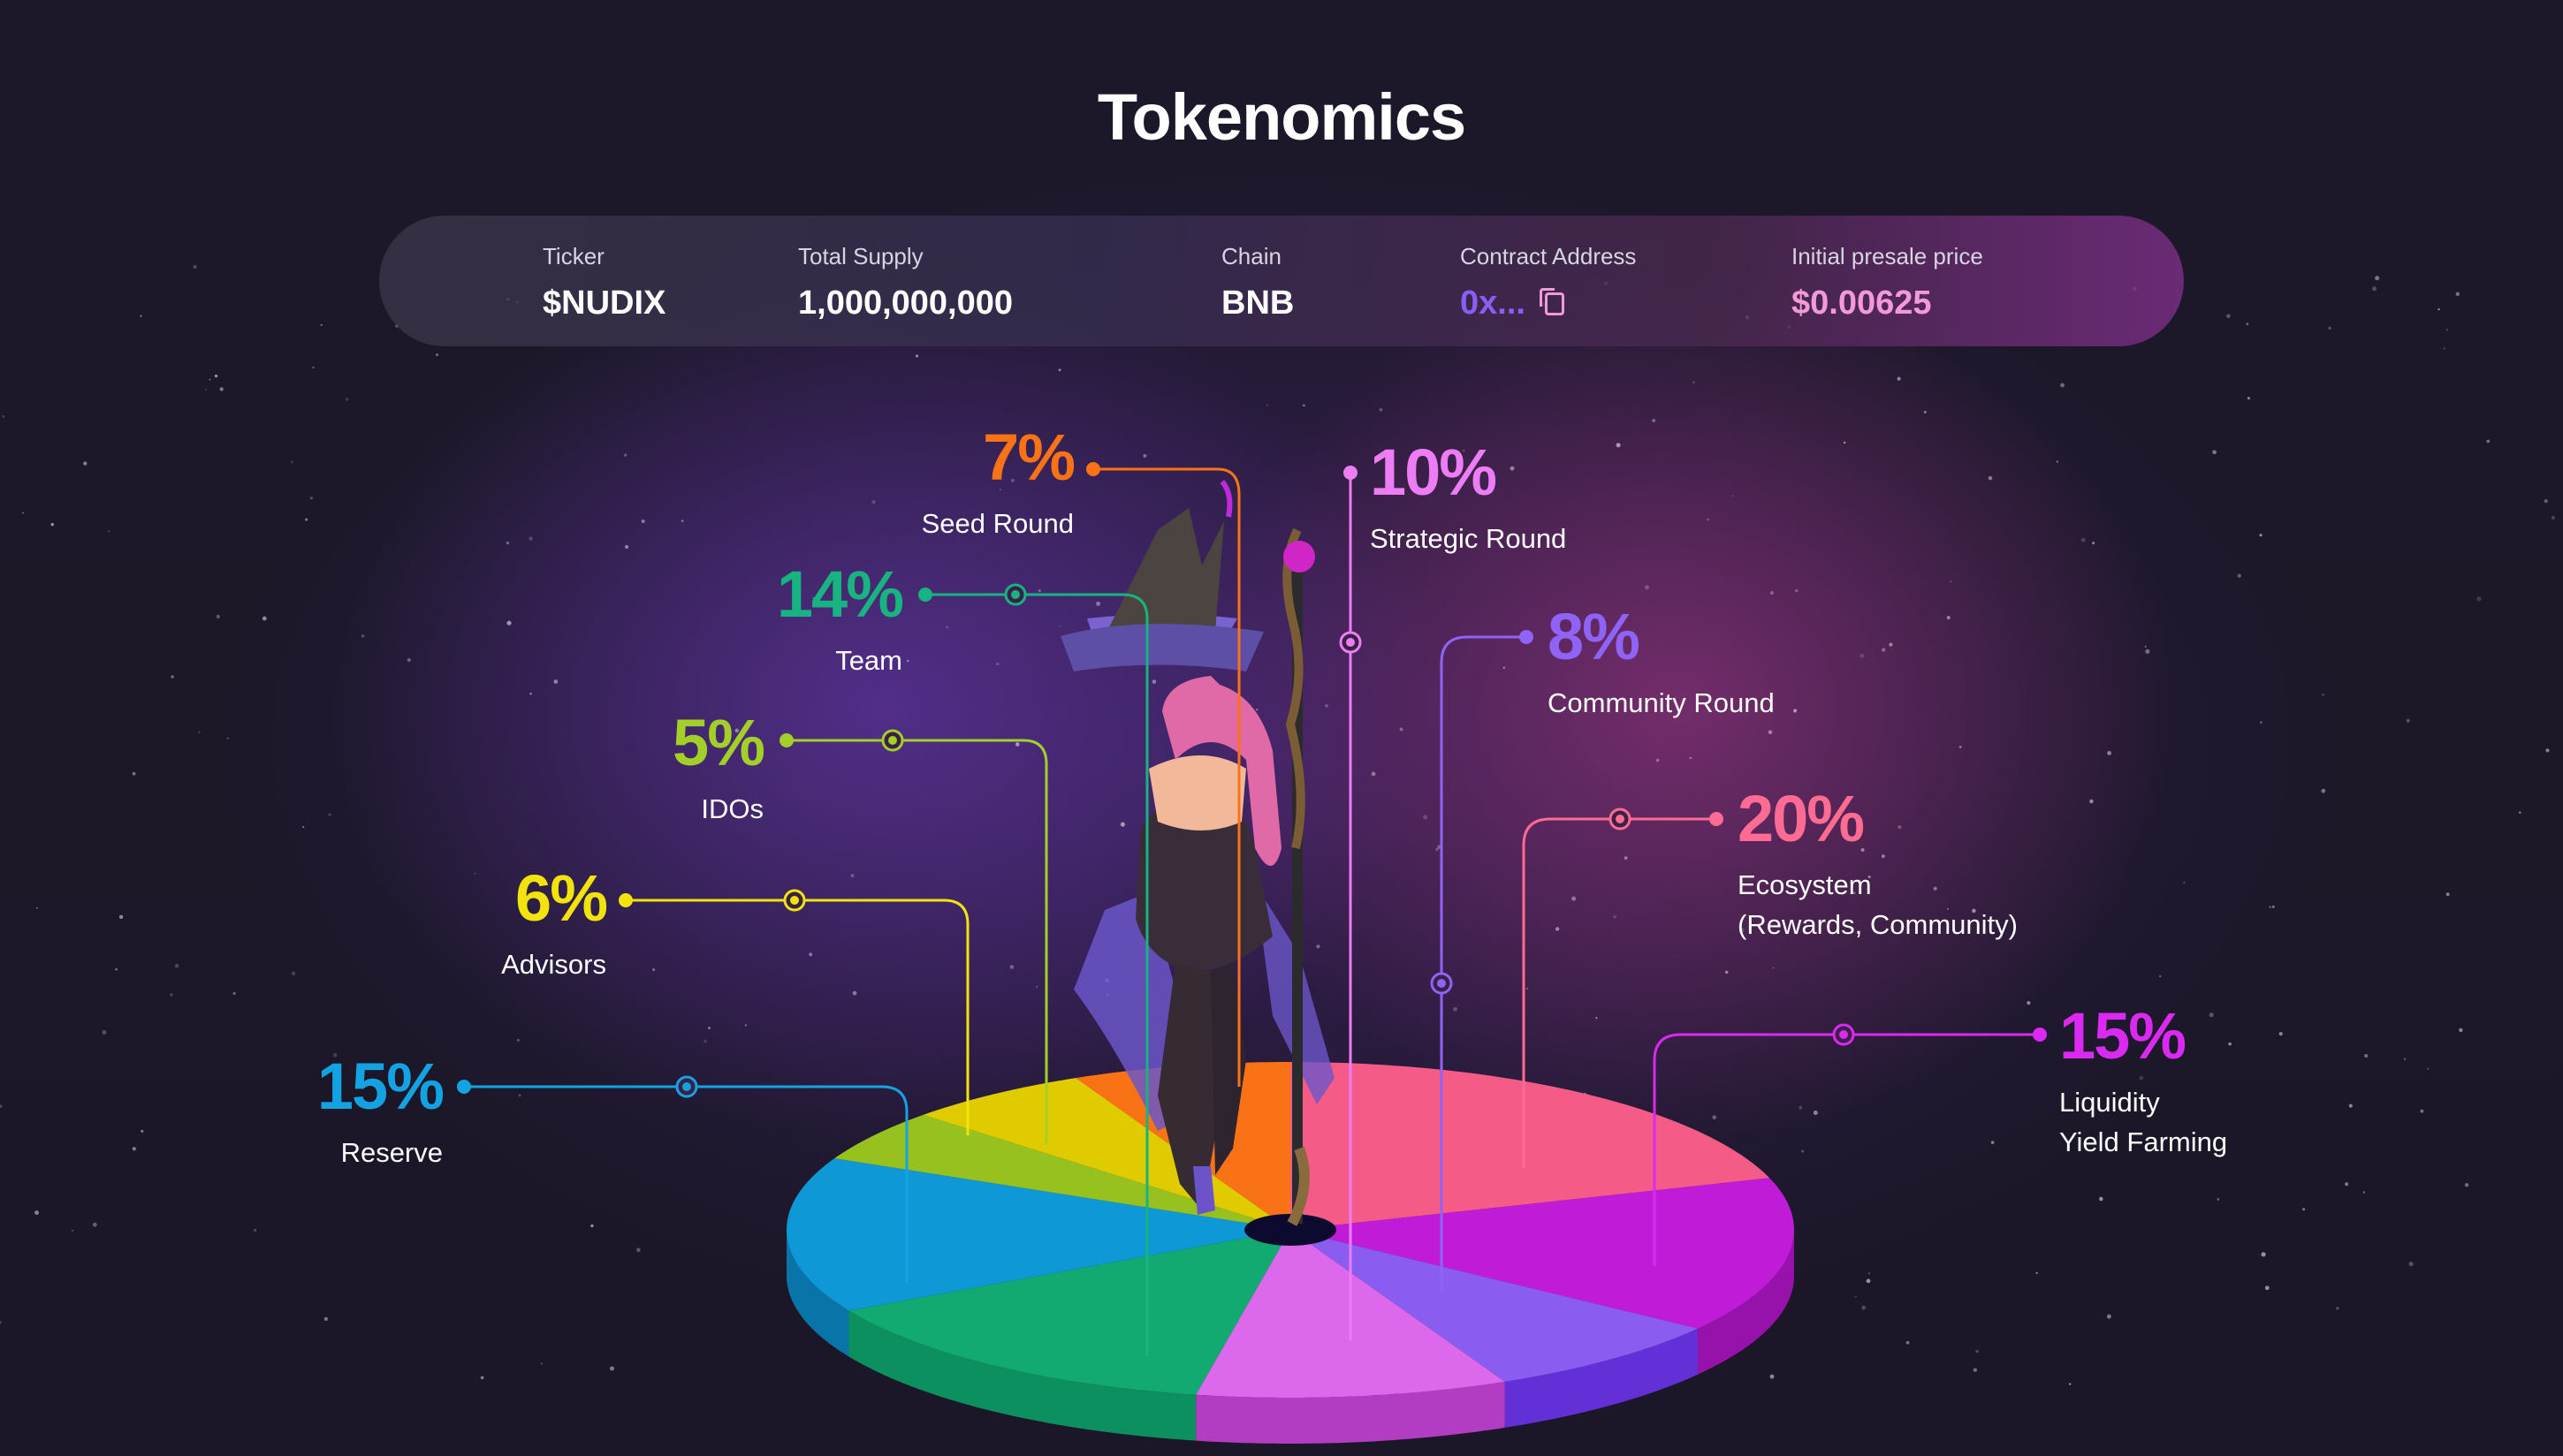  What do you see at coordinates (861, 256) in the screenshot?
I see `supply-label: Total Supply` at bounding box center [861, 256].